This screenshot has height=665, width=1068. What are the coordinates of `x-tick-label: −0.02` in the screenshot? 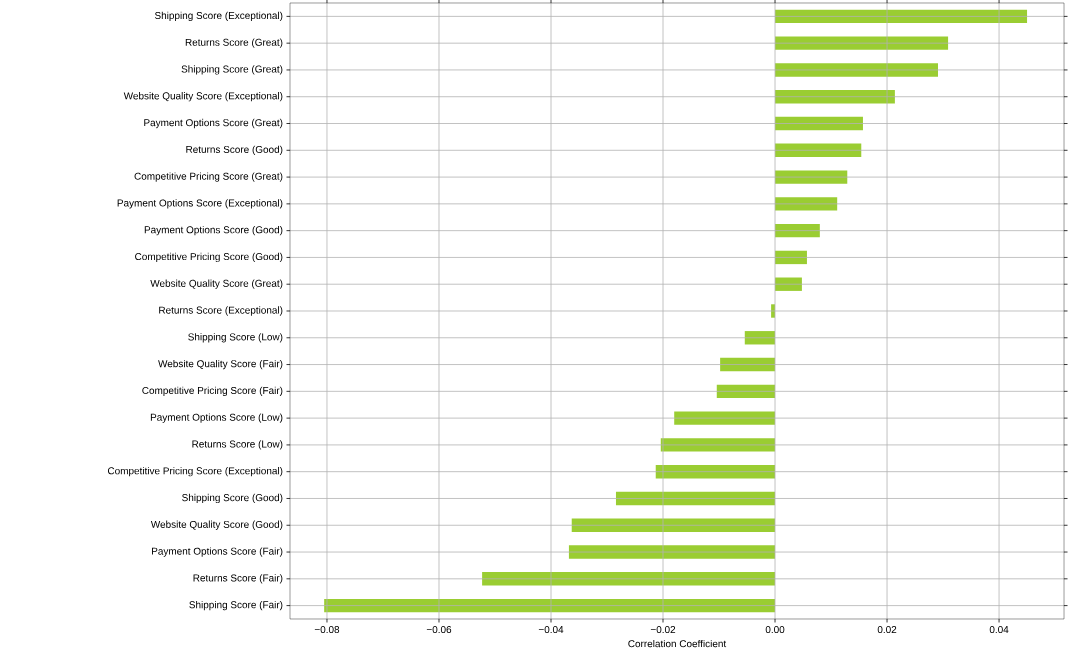 It's located at (663, 630).